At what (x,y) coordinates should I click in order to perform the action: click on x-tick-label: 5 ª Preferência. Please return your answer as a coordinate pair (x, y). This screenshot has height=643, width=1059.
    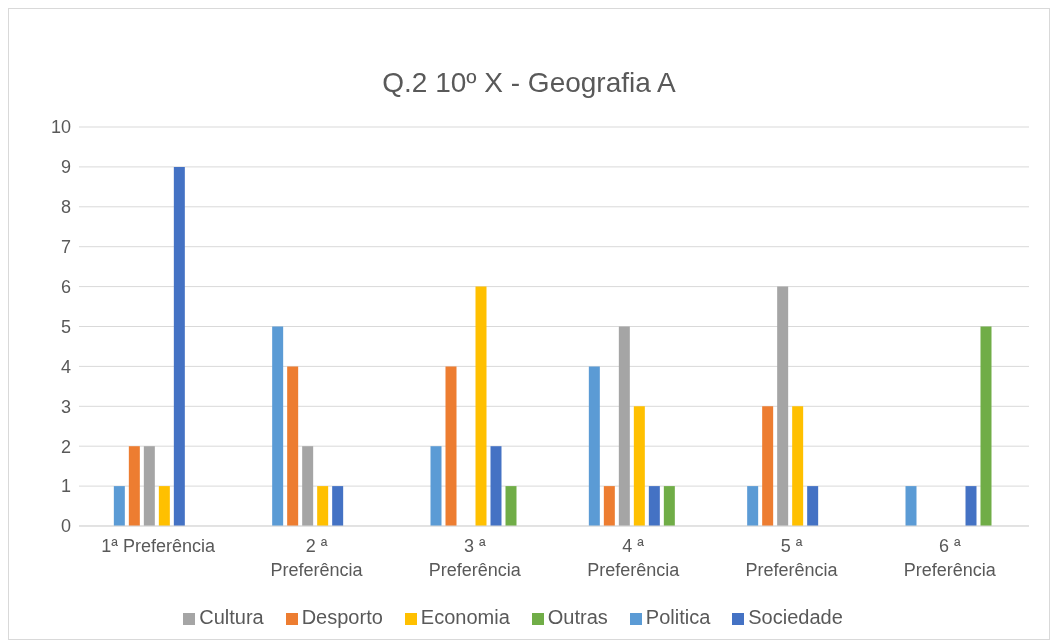
    Looking at the image, I should click on (792, 558).